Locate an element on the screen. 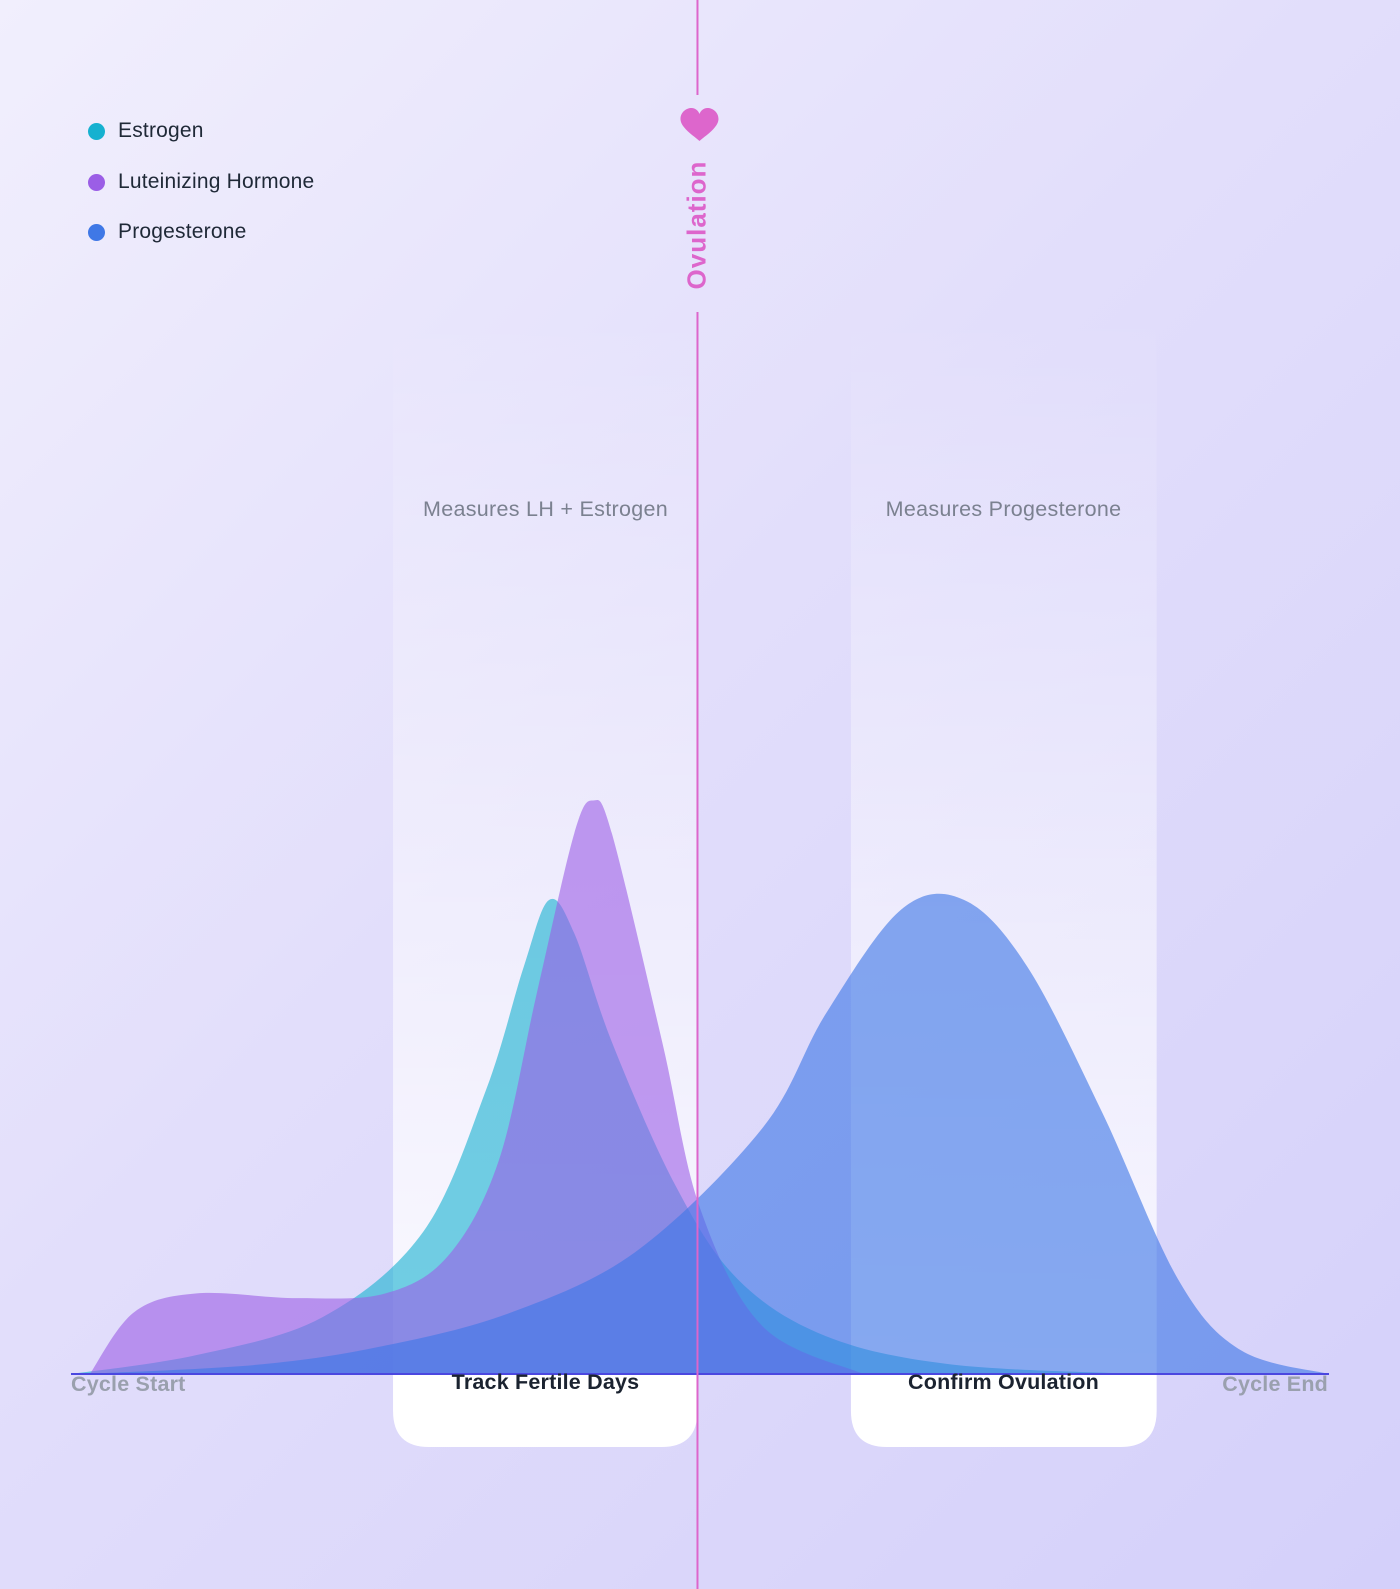 The image size is (1400, 1589). legend-label: Estrogen is located at coordinates (161, 130).